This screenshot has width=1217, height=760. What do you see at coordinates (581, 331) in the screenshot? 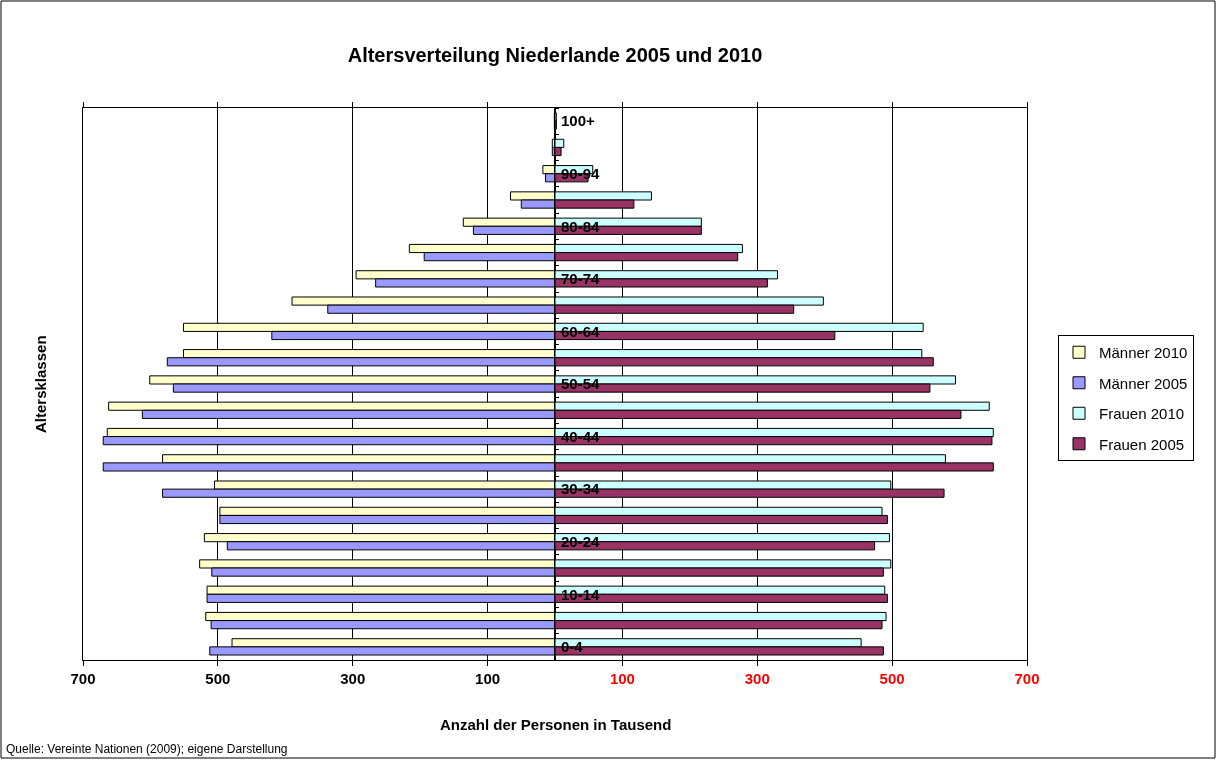
I see `y-tick-label: 60-64` at bounding box center [581, 331].